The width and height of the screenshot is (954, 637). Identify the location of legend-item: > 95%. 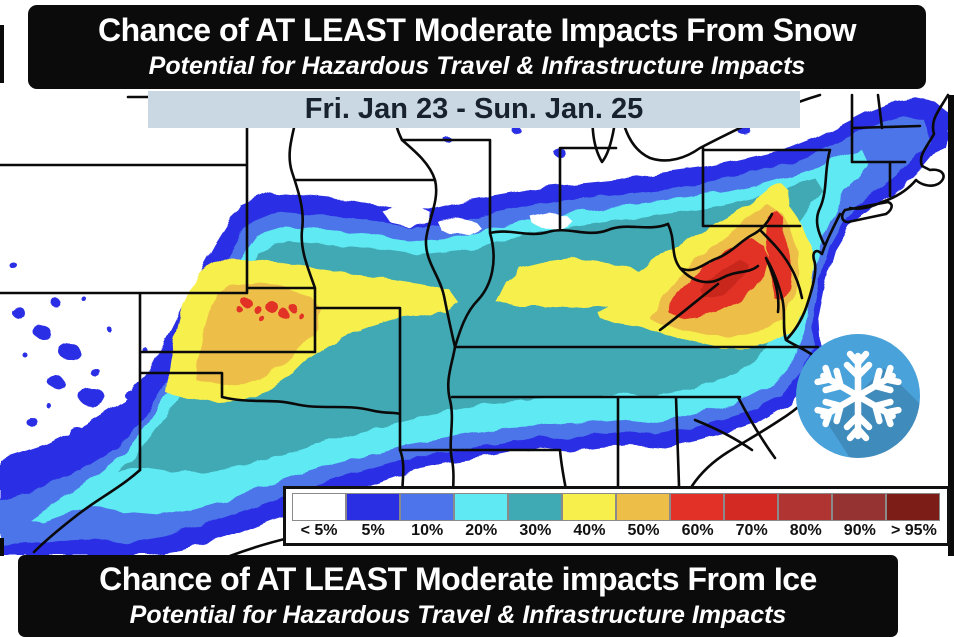
(913, 516).